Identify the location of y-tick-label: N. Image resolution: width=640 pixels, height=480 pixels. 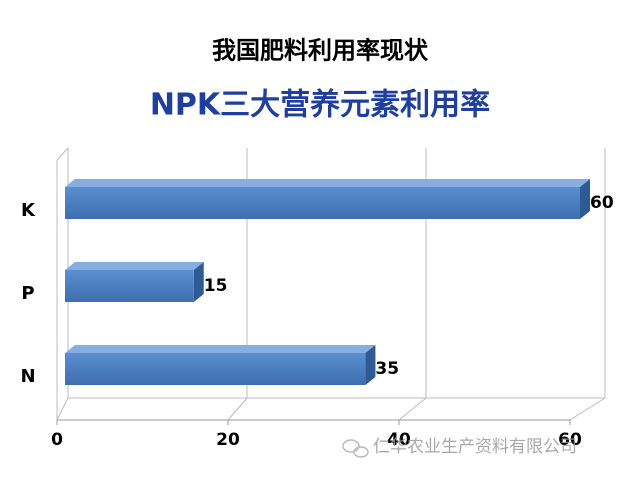
(27, 376).